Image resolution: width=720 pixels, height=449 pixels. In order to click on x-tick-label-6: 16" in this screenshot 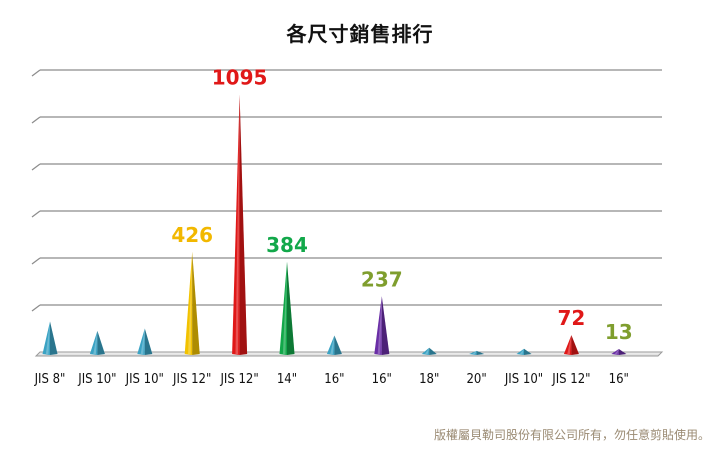, I will do `click(334, 379)`.